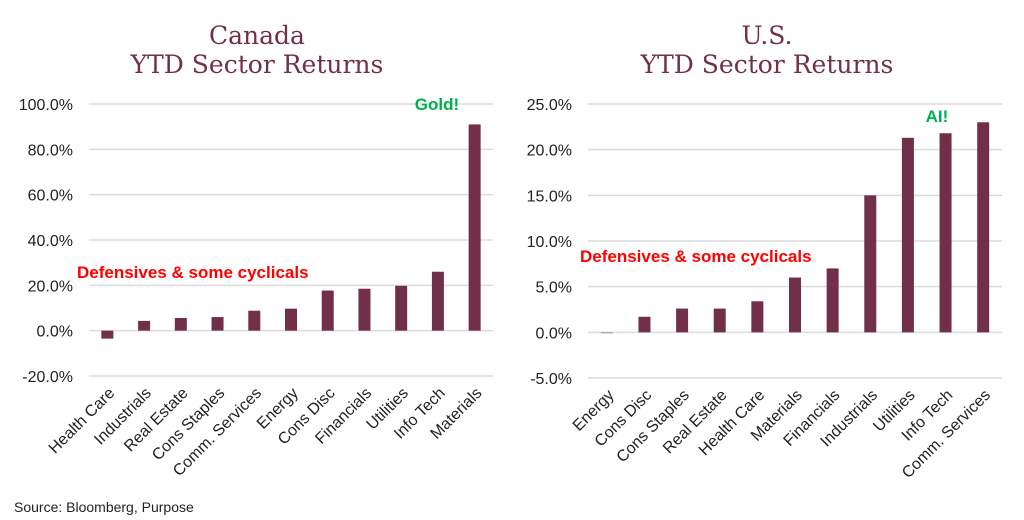 Image resolution: width=1024 pixels, height=520 pixels. What do you see at coordinates (551, 379) in the screenshot?
I see `y-tick-label: -5.0%` at bounding box center [551, 379].